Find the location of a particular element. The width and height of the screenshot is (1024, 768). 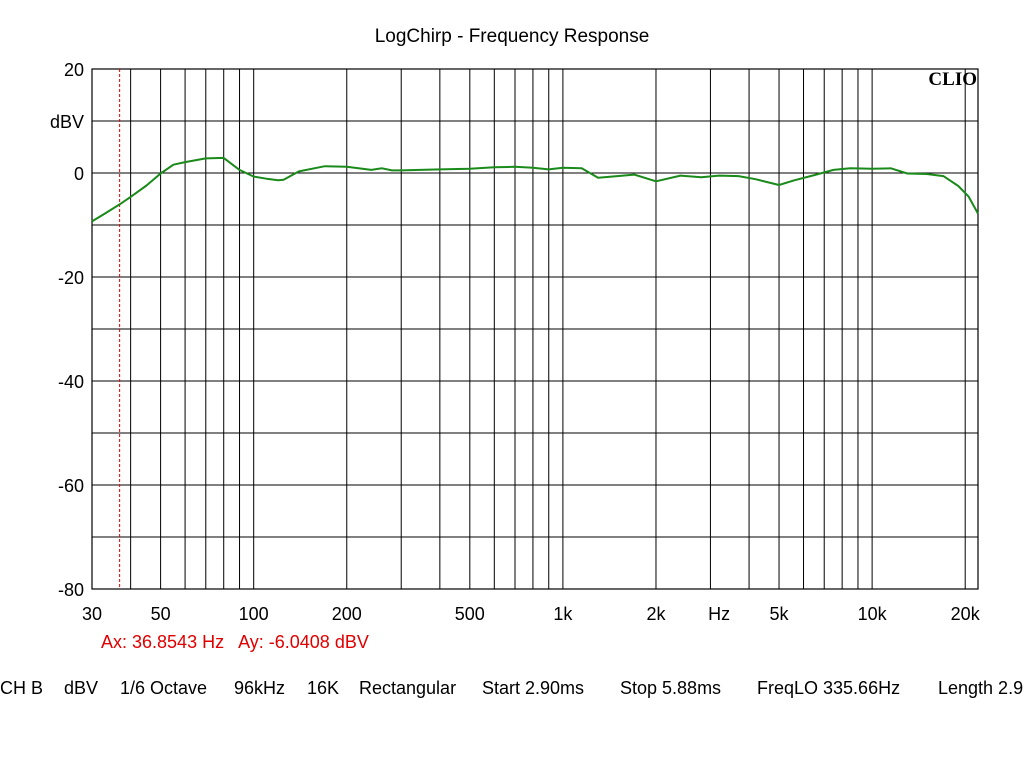

x-tick-label: 500 is located at coordinates (470, 614).